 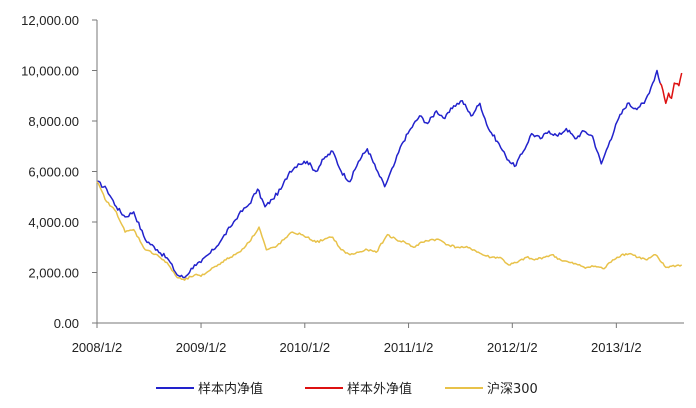 What do you see at coordinates (66, 323) in the screenshot?
I see `y-tick-label: 0.00` at bounding box center [66, 323].